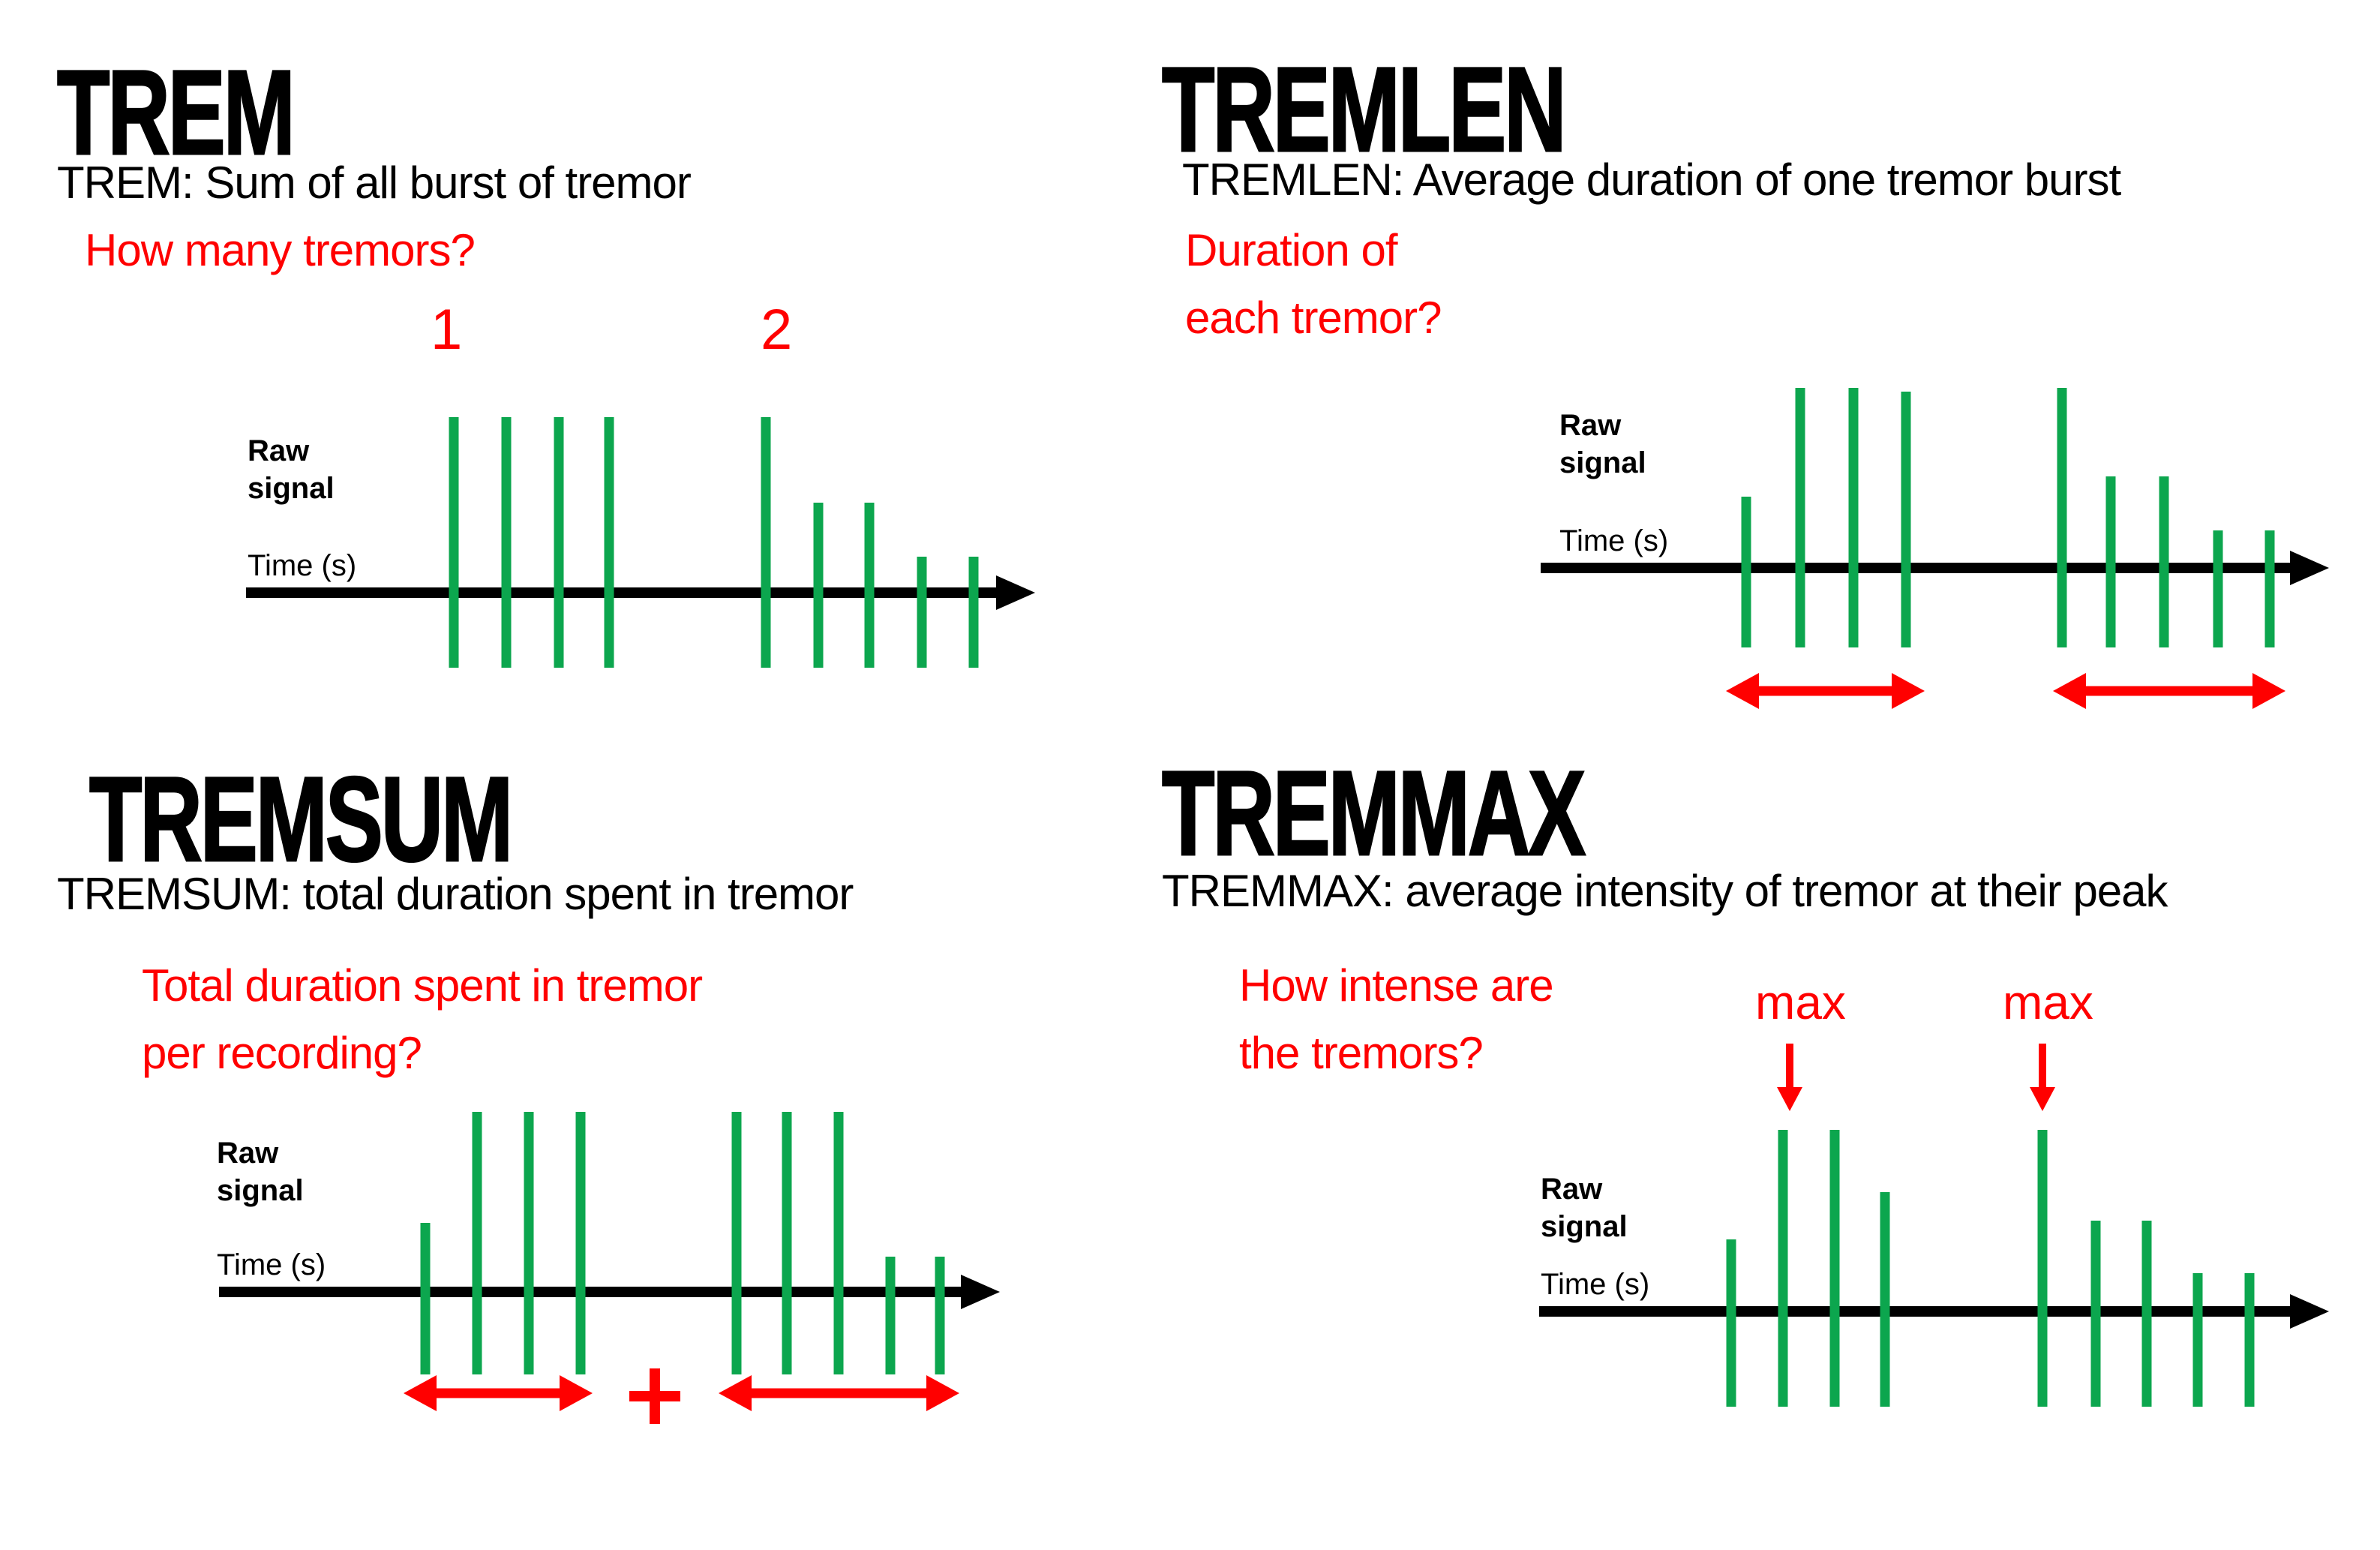 This screenshot has width=2380, height=1550. I want to click on question-trem-line1: How many tremors?, so click(280, 250).